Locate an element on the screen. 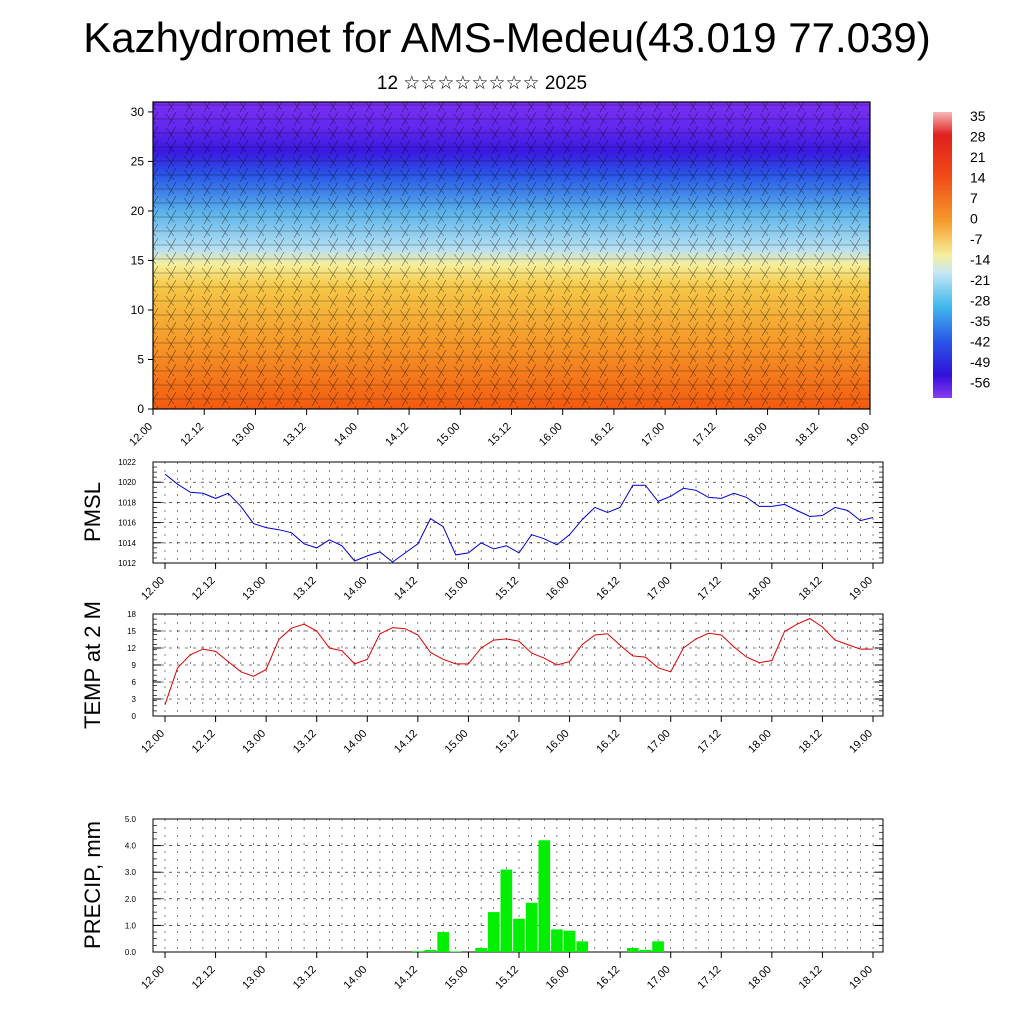 This screenshot has height=1024, width=1024. y-tick-label: 3.0 is located at coordinates (131, 872).